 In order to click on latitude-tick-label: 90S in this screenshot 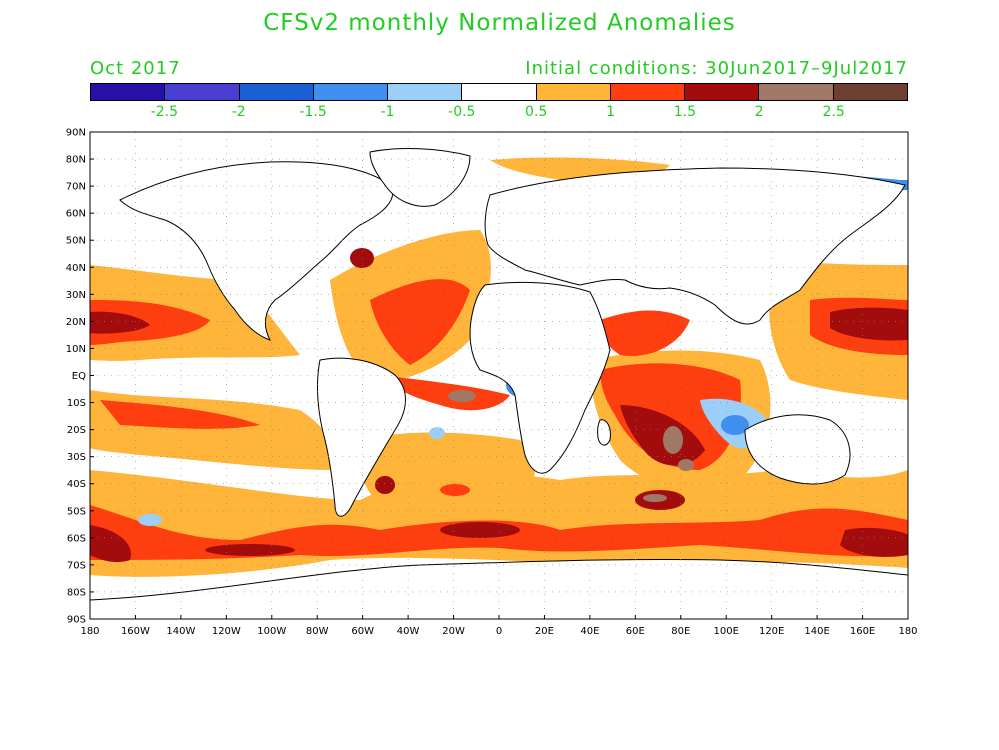, I will do `click(76, 620)`.